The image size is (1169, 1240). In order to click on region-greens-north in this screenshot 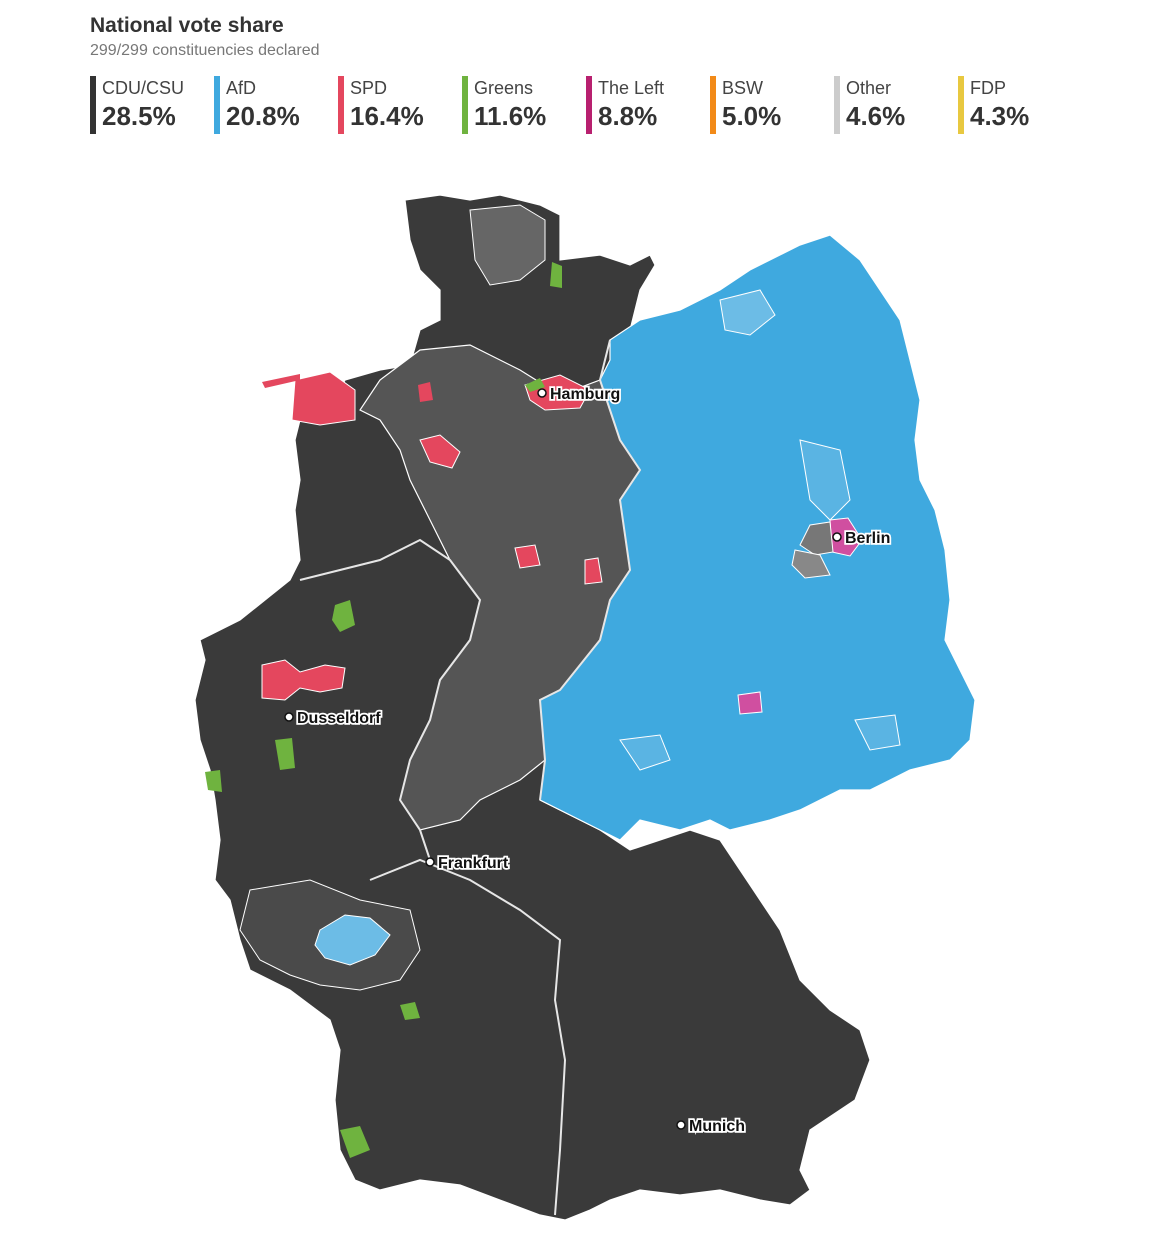, I will do `click(556, 275)`.